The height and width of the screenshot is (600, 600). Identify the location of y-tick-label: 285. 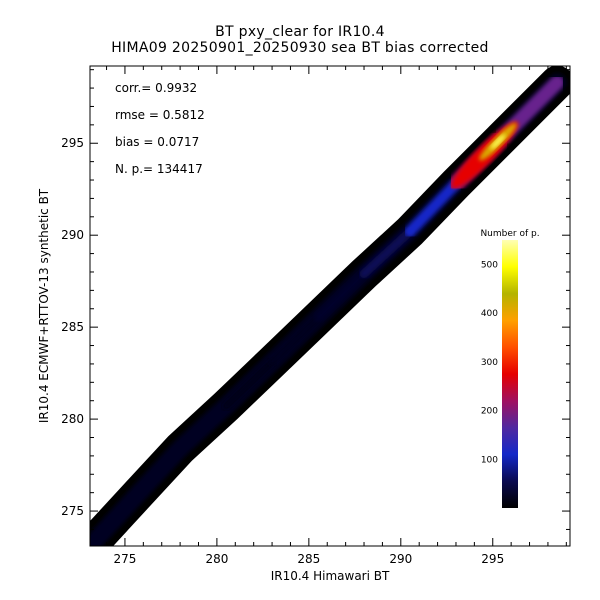
(72, 327).